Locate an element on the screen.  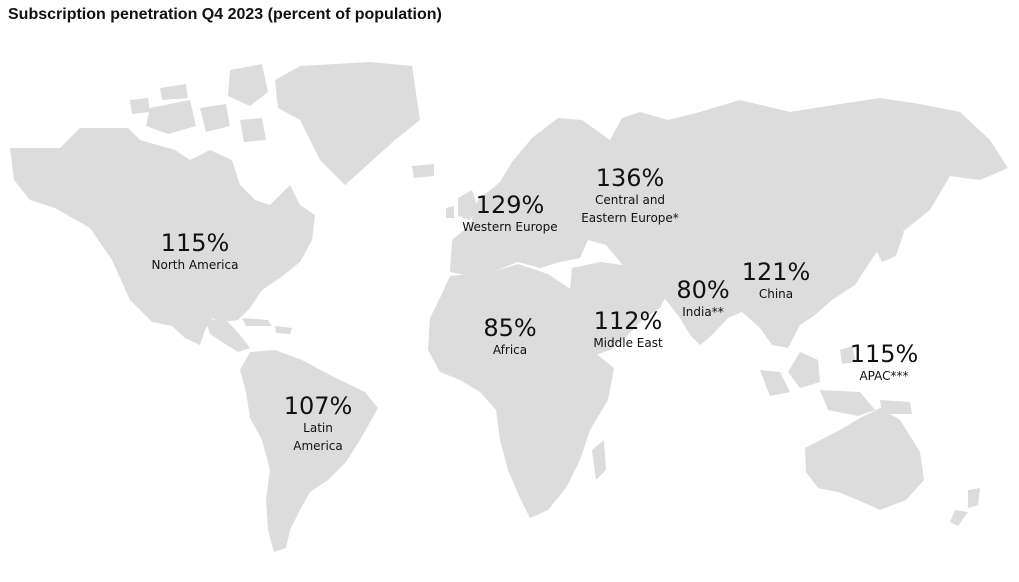
region-value: 136% is located at coordinates (630, 178).